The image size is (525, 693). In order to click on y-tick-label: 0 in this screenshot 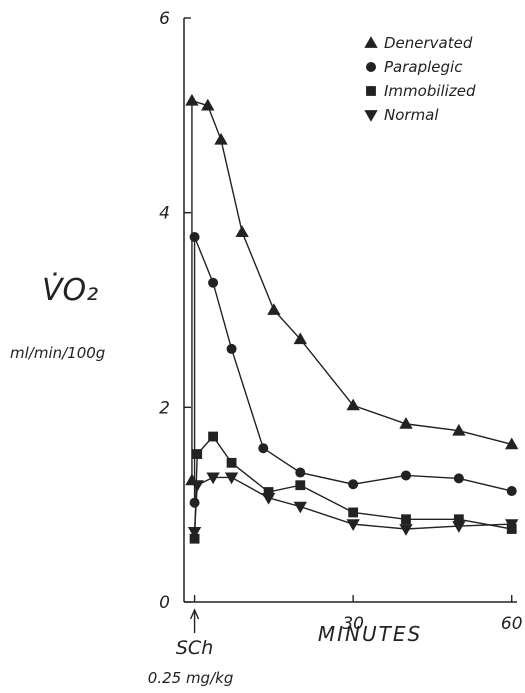, I will do `click(164, 603)`.